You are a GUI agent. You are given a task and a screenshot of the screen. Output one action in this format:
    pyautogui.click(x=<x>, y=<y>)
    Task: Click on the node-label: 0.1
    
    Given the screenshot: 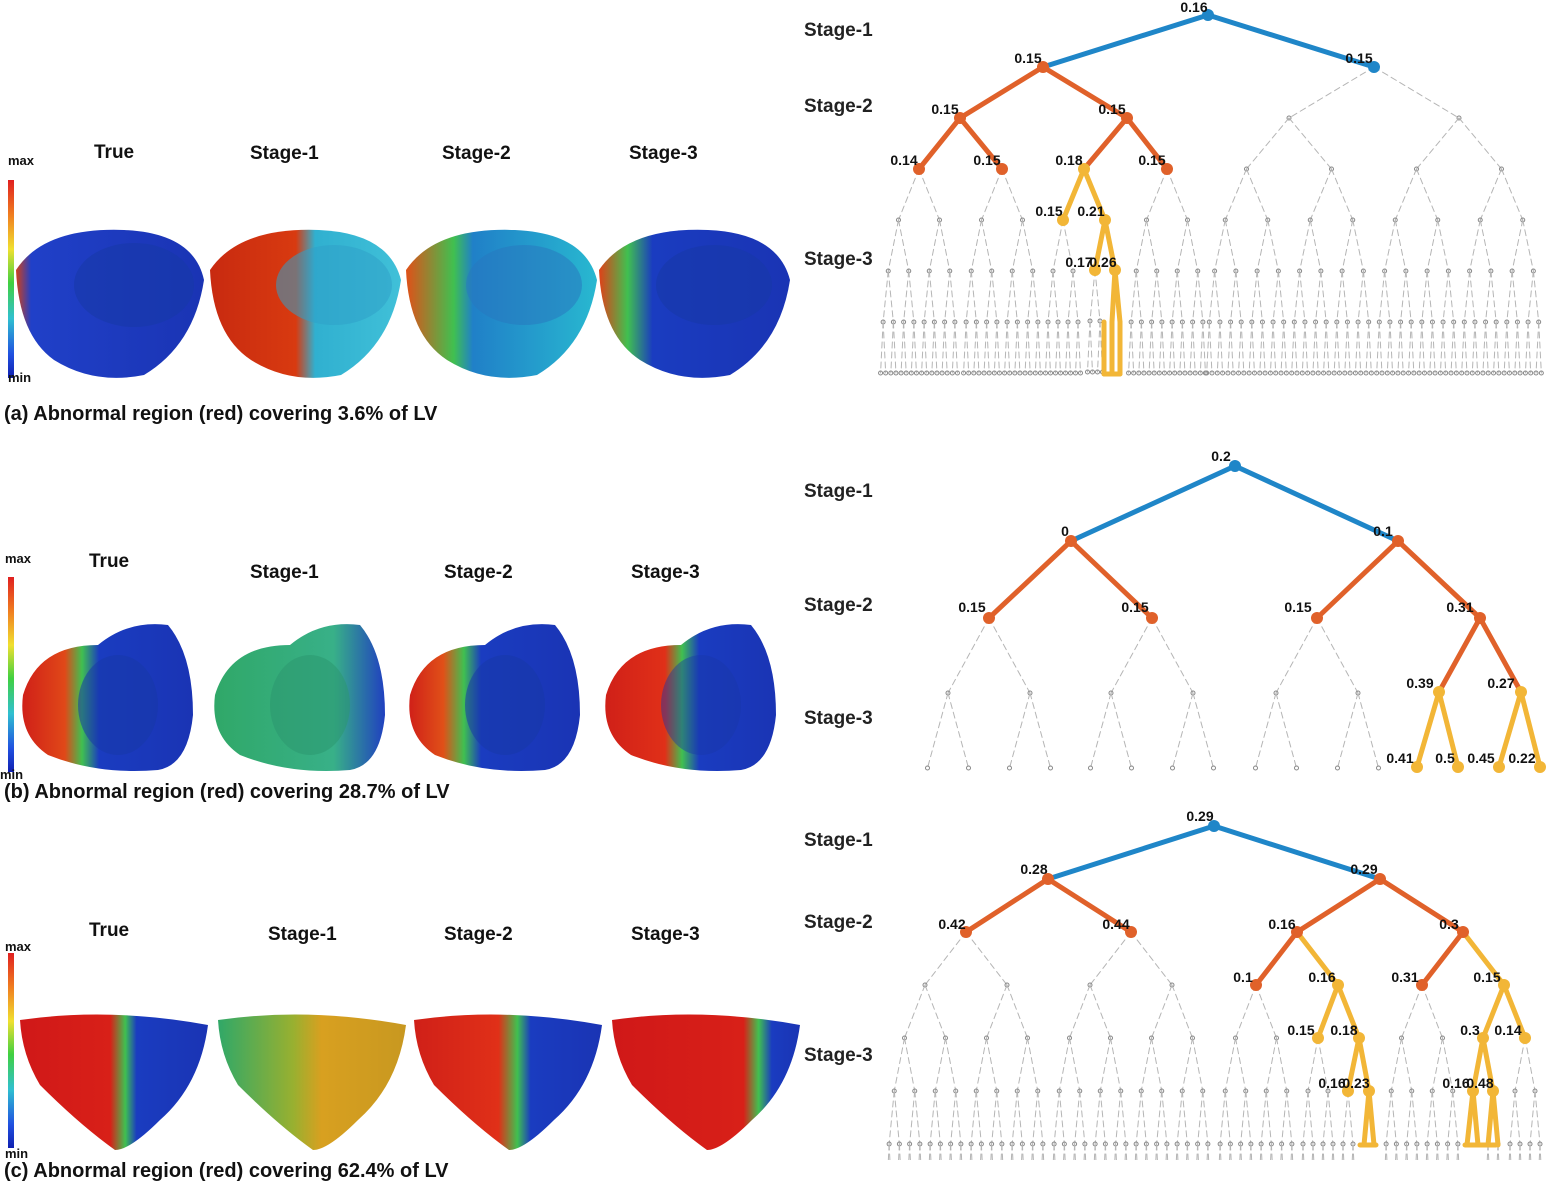 What is the action you would take?
    pyautogui.click(x=1383, y=531)
    